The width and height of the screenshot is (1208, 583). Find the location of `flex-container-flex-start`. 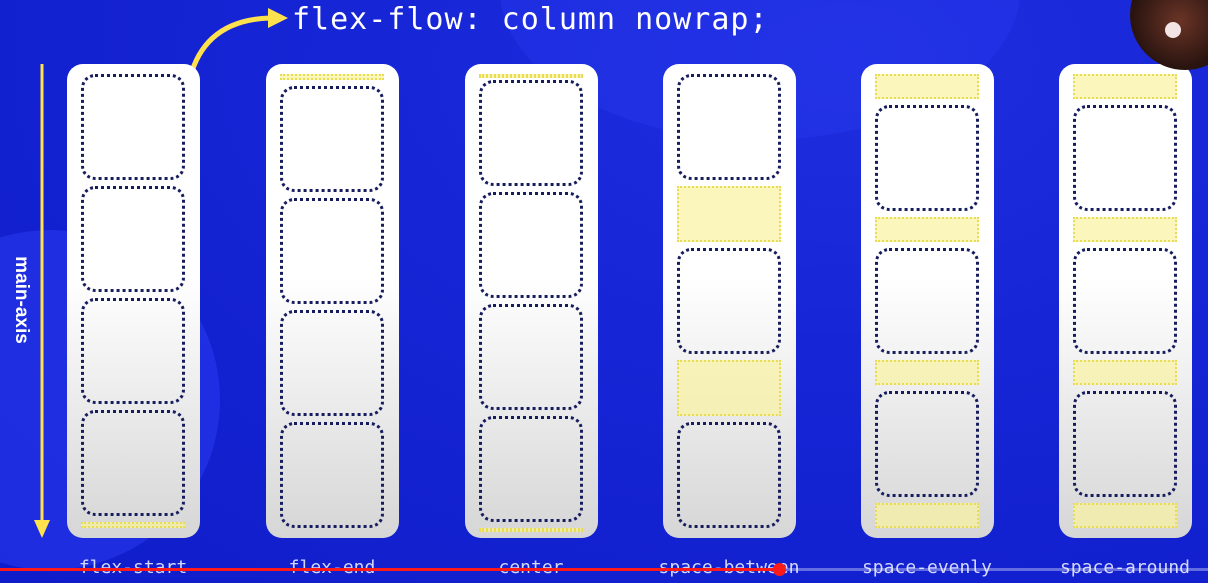

flex-container-flex-start is located at coordinates (133, 301).